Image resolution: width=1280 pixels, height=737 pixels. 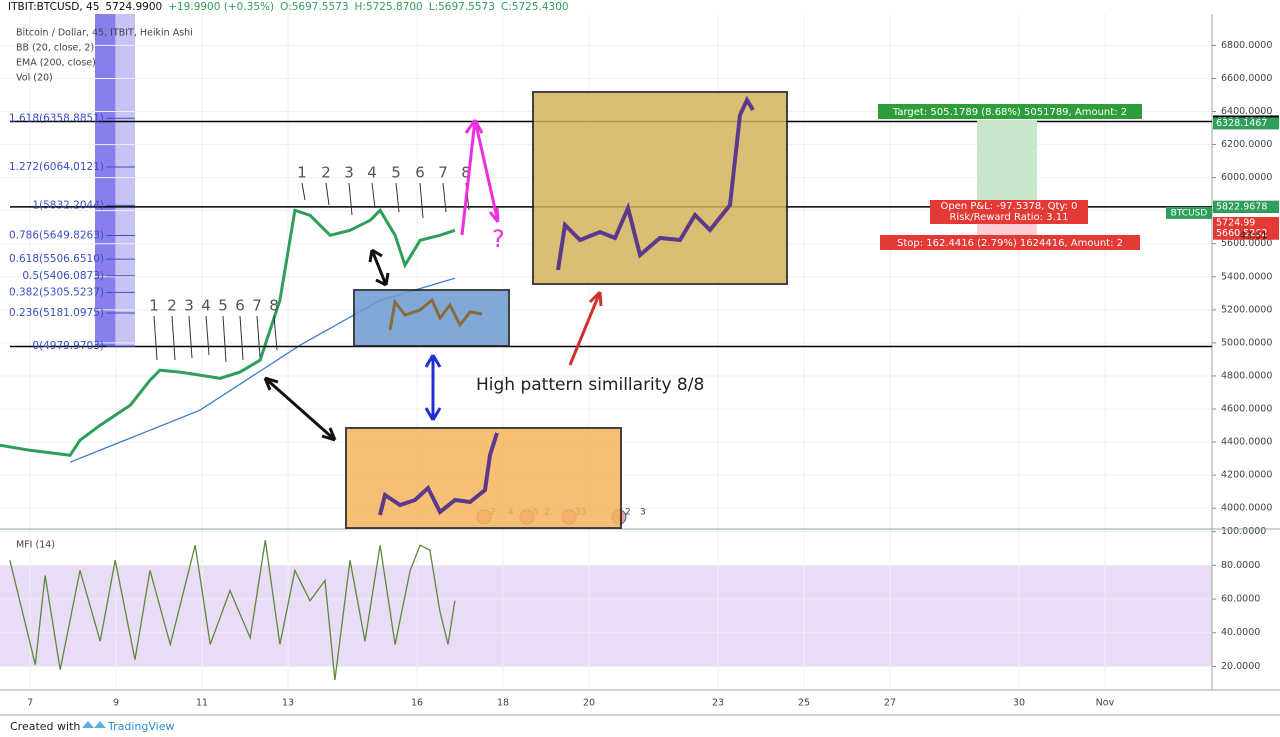 What do you see at coordinates (56, 167) in the screenshot?
I see `fib-label: 1.272(6064.0121)` at bounding box center [56, 167].